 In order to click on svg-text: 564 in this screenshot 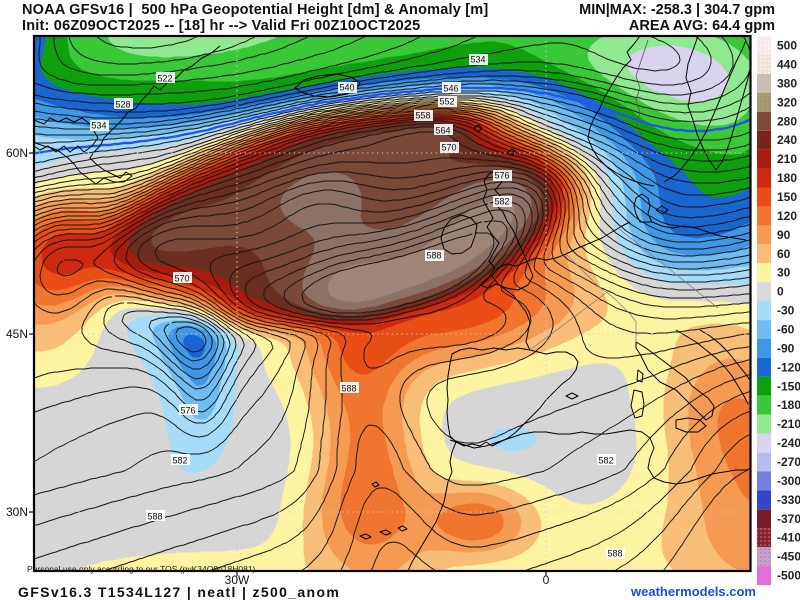, I will do `click(442, 131)`.